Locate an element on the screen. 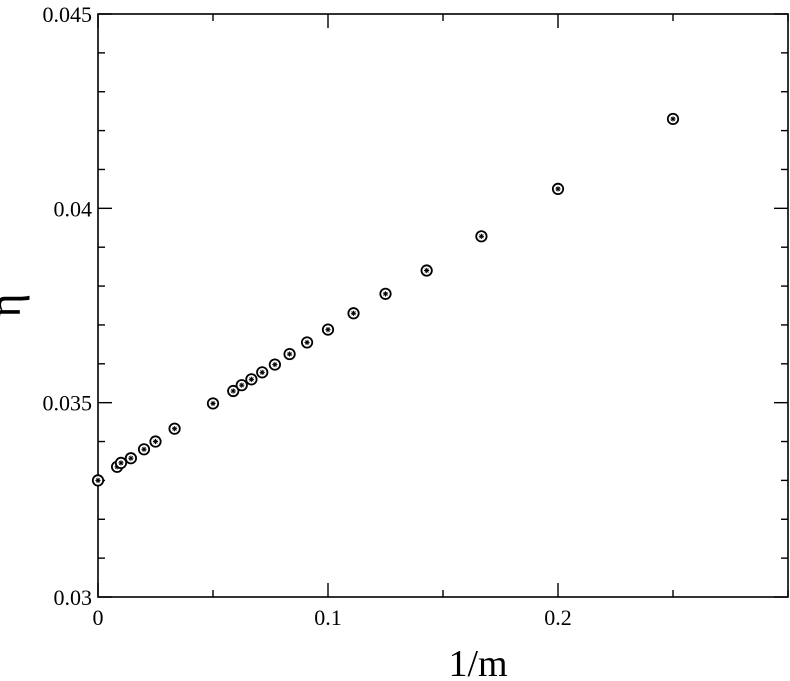 This screenshot has height=681, width=790. y-tick-label: 0.03 is located at coordinates (73, 597).